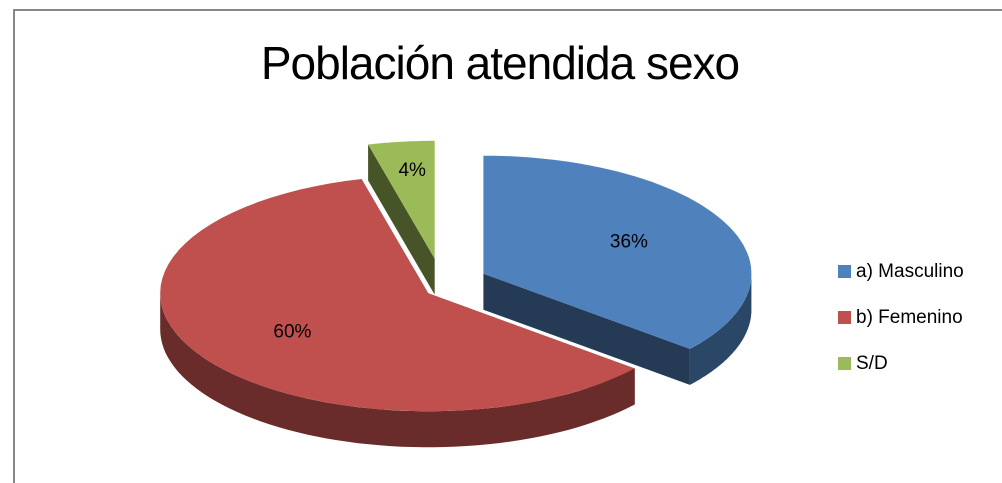  I want to click on data-label: 36%, so click(629, 242).